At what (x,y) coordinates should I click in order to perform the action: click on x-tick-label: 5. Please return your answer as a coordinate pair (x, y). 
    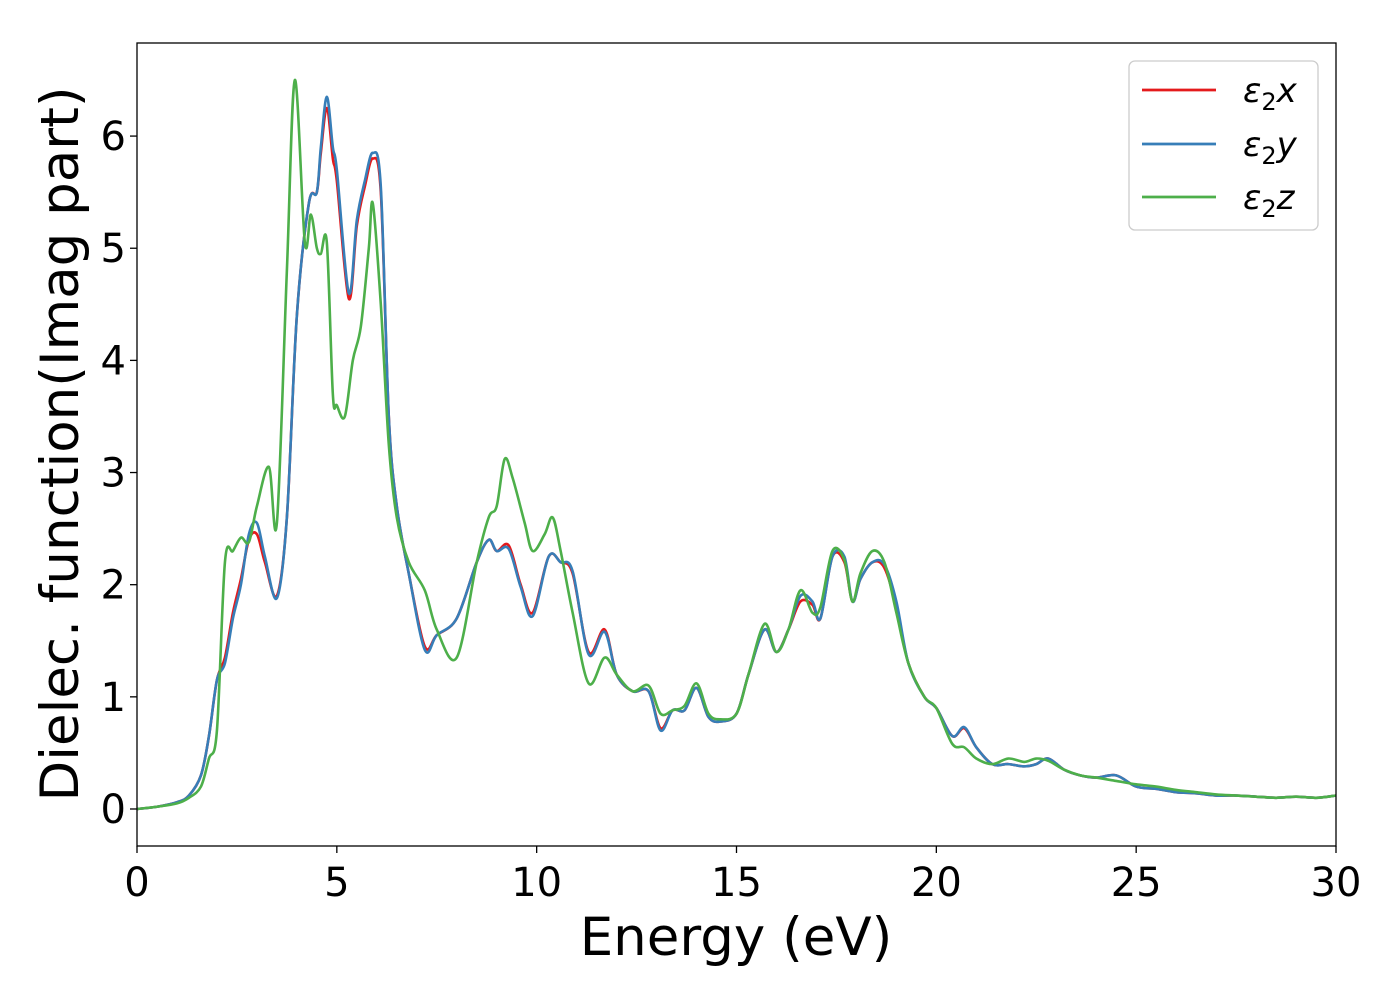
    Looking at the image, I should click on (336, 883).